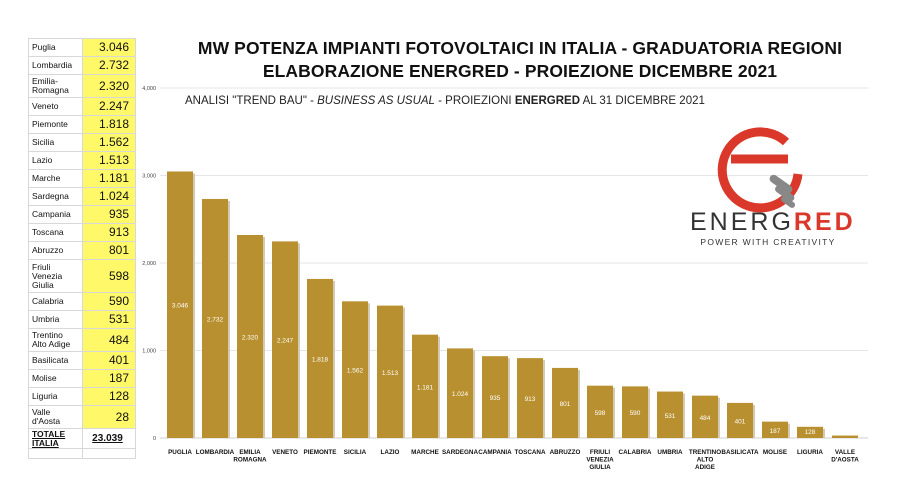 The height and width of the screenshot is (498, 900). Describe the element at coordinates (320, 359) in the screenshot. I see `bar-value-label: 1.818` at that location.